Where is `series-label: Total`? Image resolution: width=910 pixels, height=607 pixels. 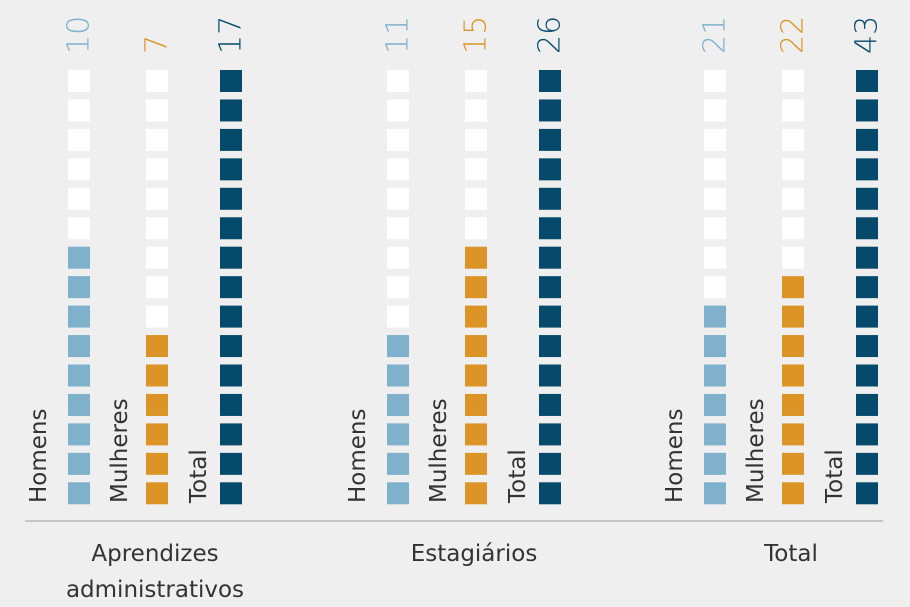 series-label: Total is located at coordinates (518, 476).